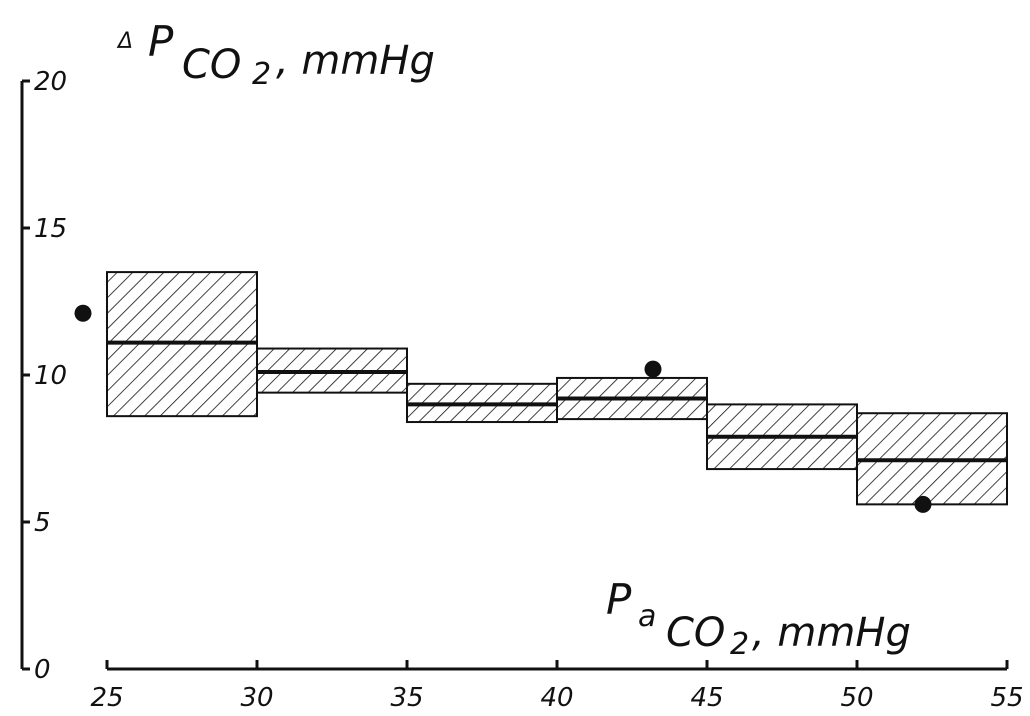 This screenshot has width=1030, height=716. What do you see at coordinates (161, 41) in the screenshot?
I see `y-axis-title-symbol: P` at bounding box center [161, 41].